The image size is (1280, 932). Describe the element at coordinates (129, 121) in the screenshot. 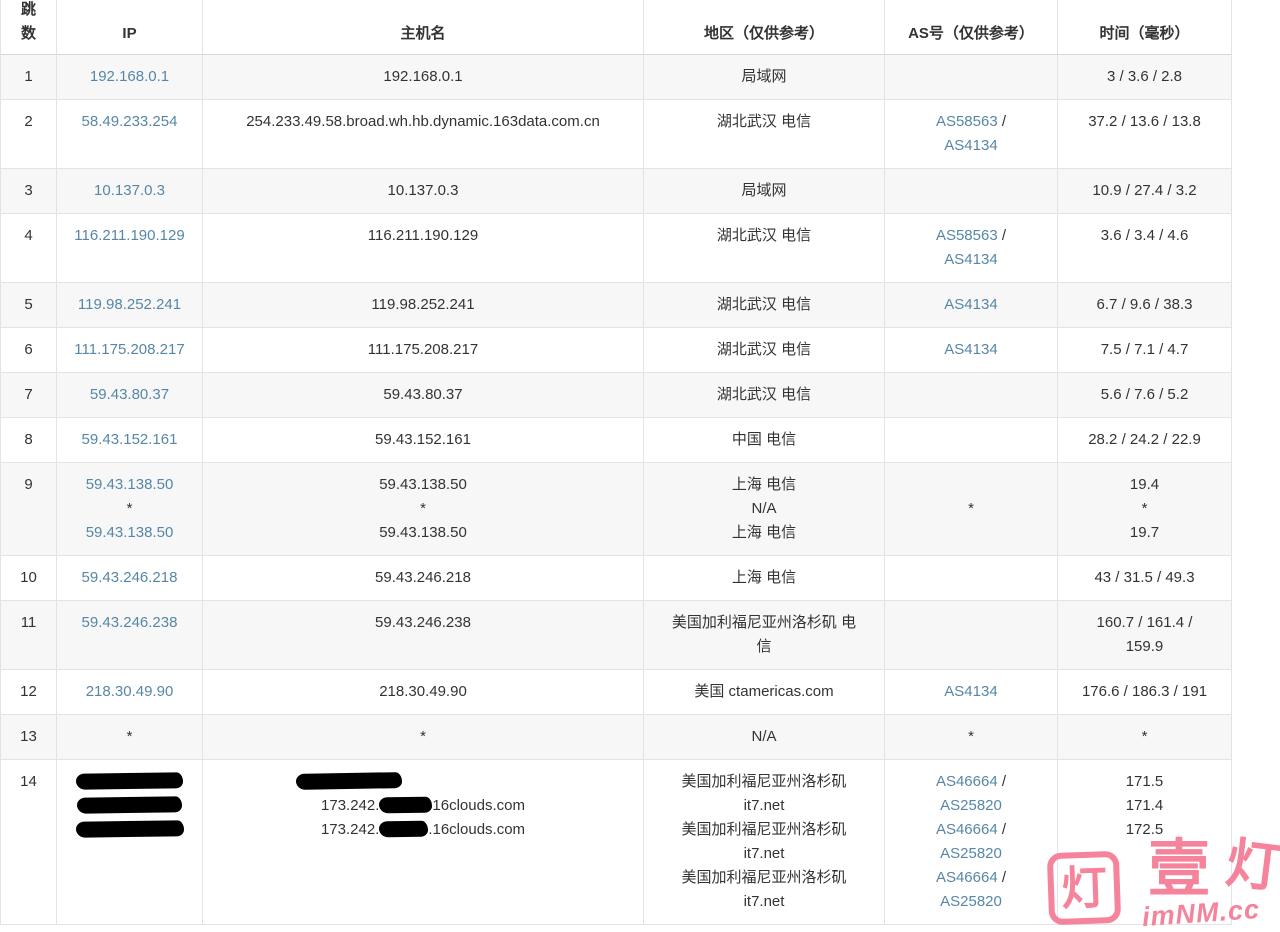

I see `ip-link: 58.49.233.254` at that location.